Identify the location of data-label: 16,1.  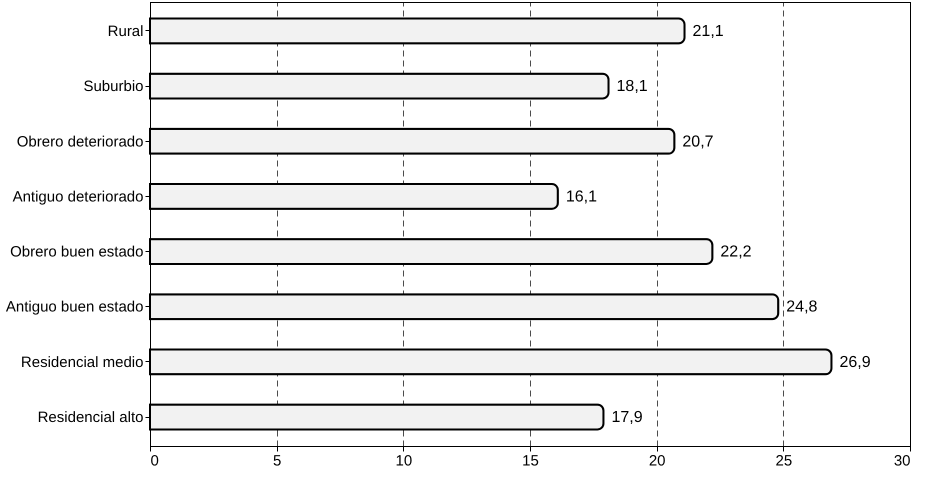
(582, 197).